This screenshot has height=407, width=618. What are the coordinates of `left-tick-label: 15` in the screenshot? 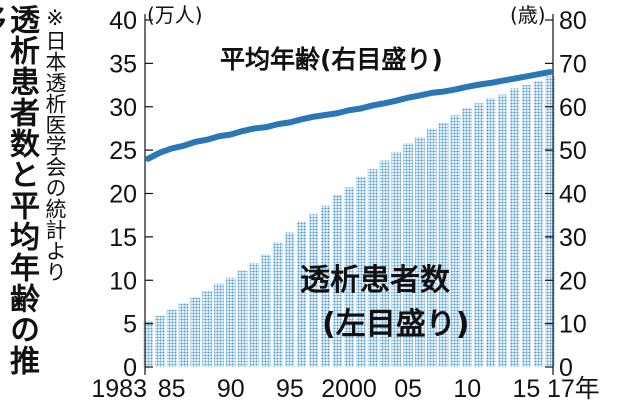 It's located at (123, 238).